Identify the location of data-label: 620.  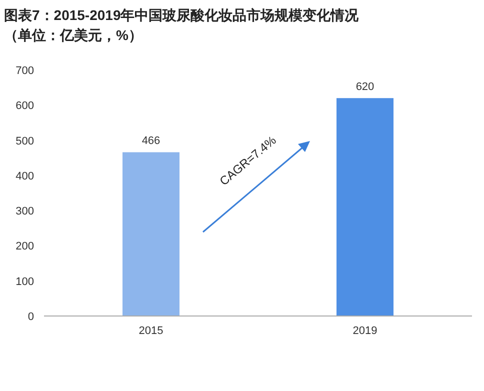
(365, 87).